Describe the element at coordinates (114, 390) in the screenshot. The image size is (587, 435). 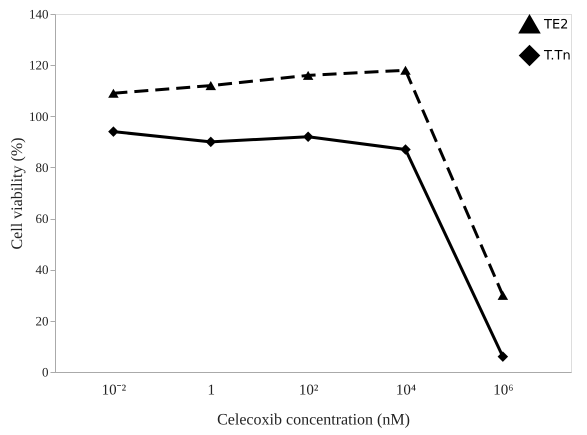
I see `x-tick-label: 10⁻²` at that location.